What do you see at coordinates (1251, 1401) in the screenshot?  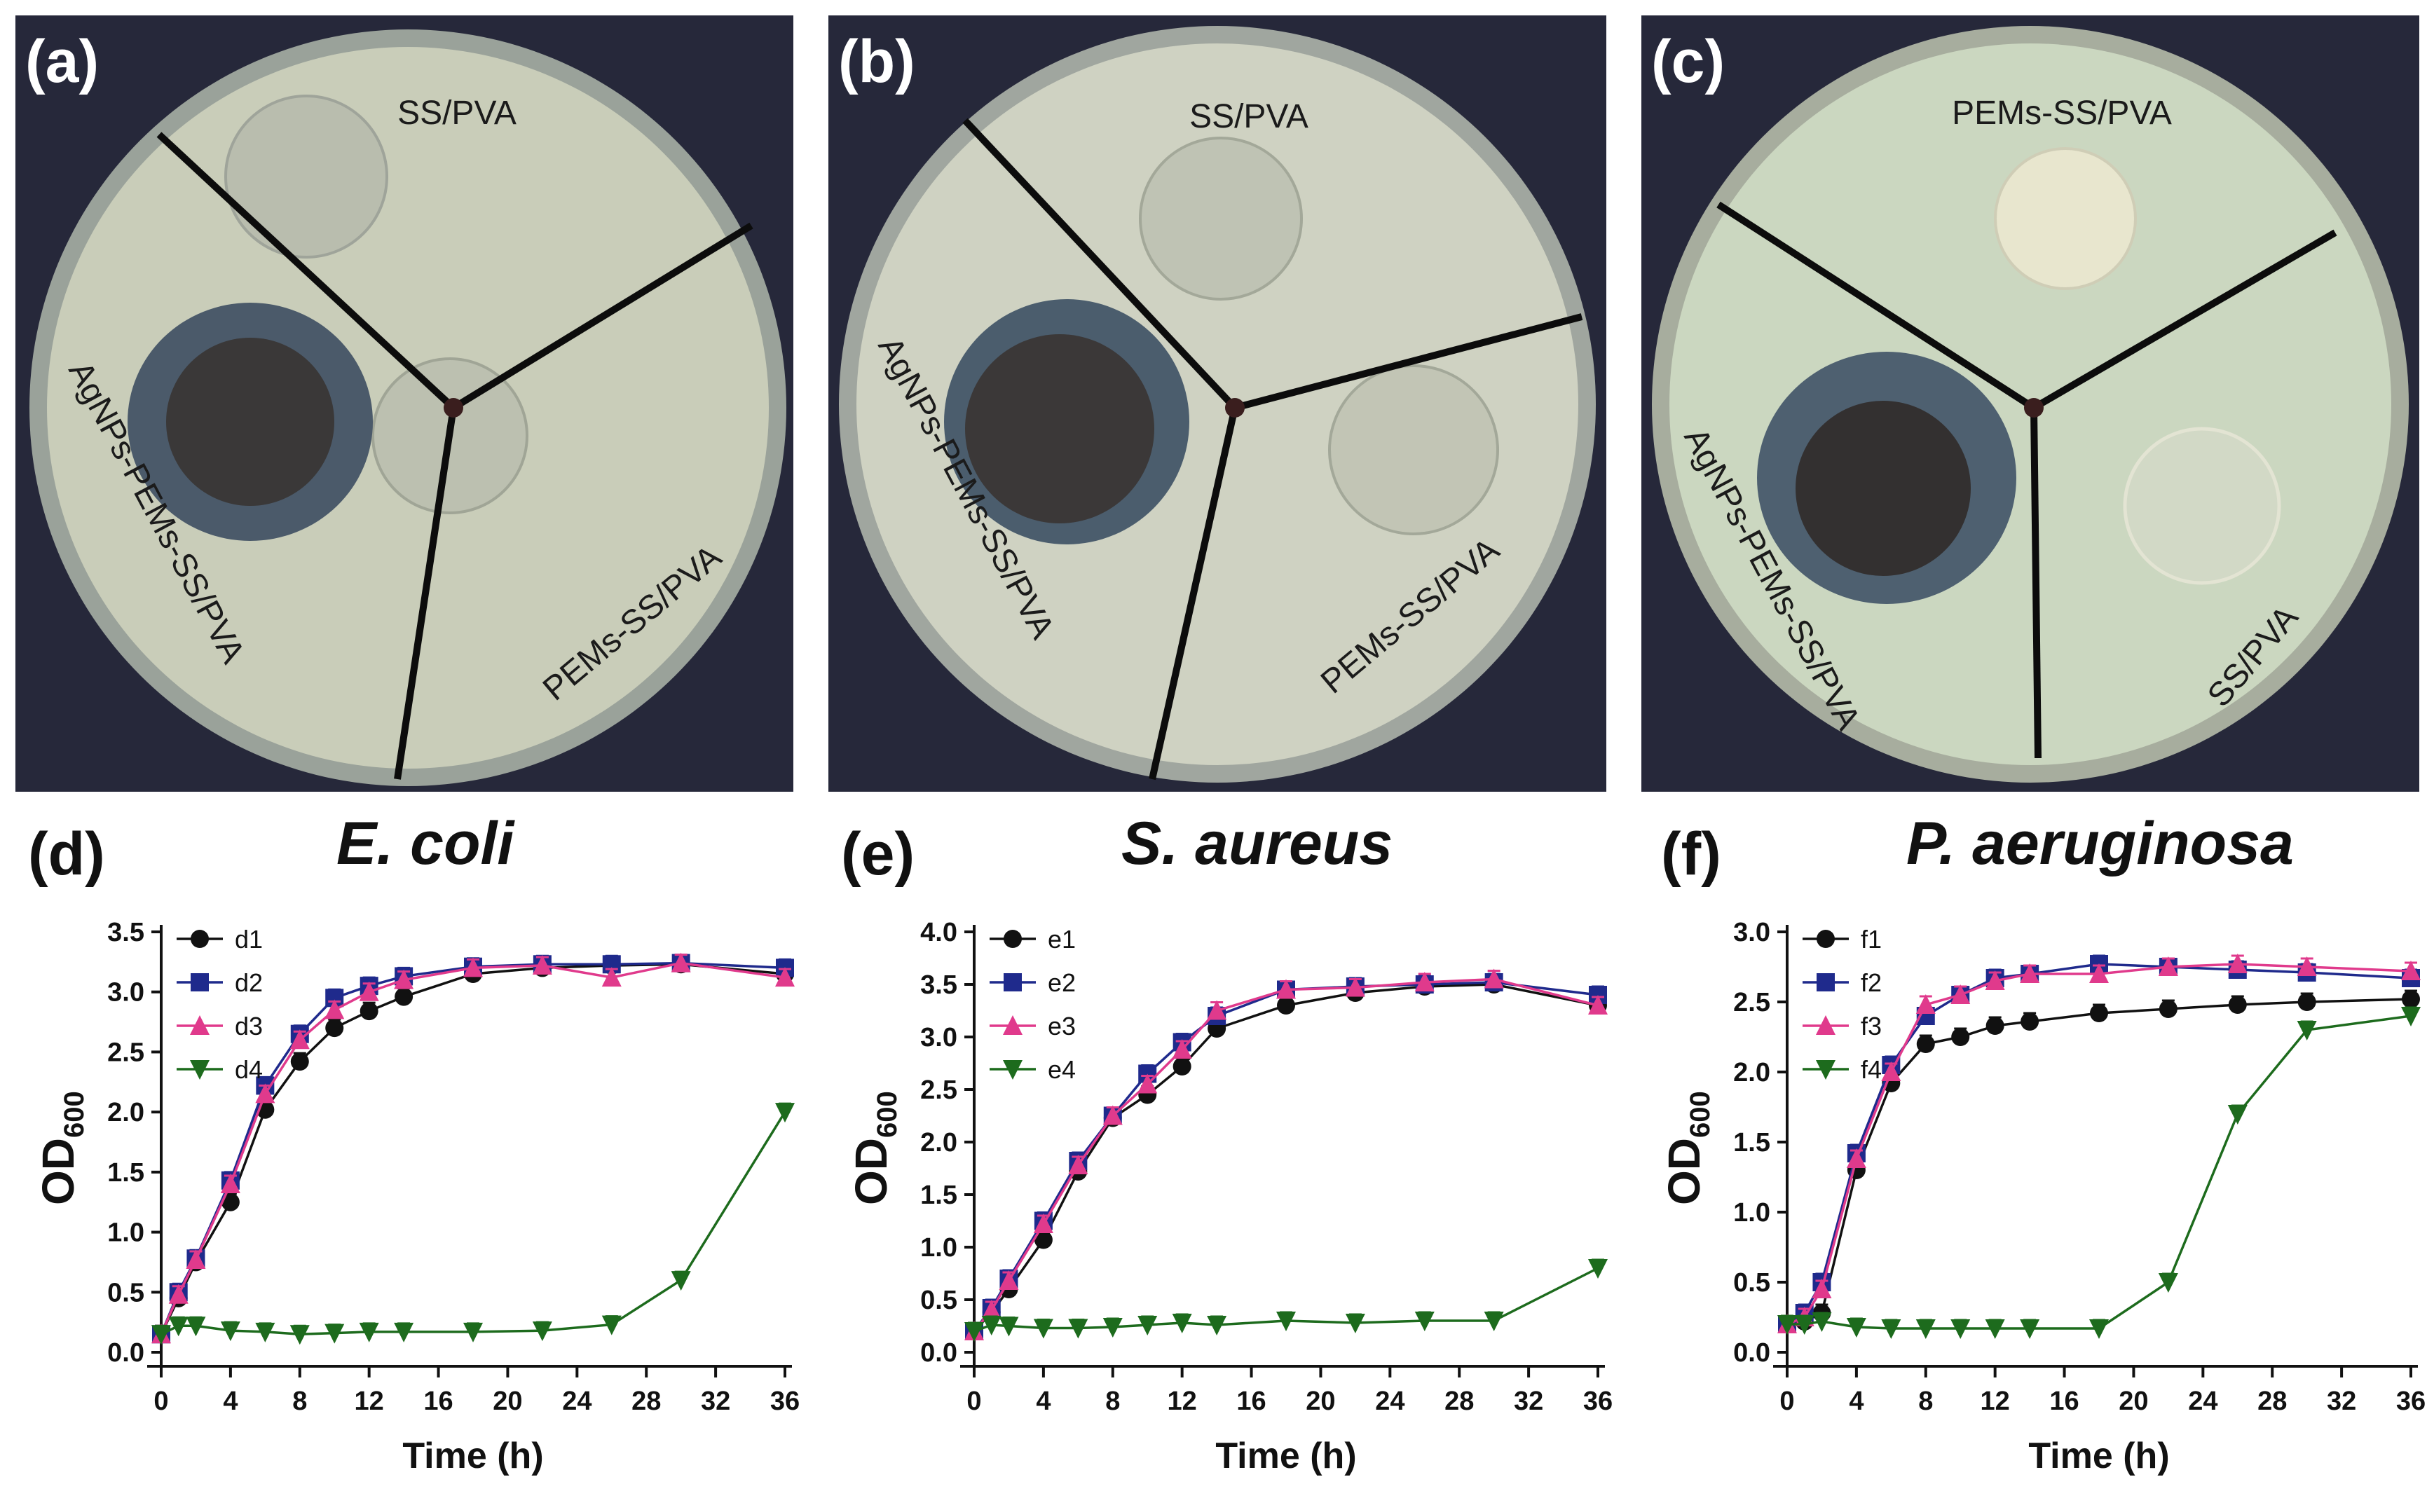 I see `x-tick-label: 16` at bounding box center [1251, 1401].